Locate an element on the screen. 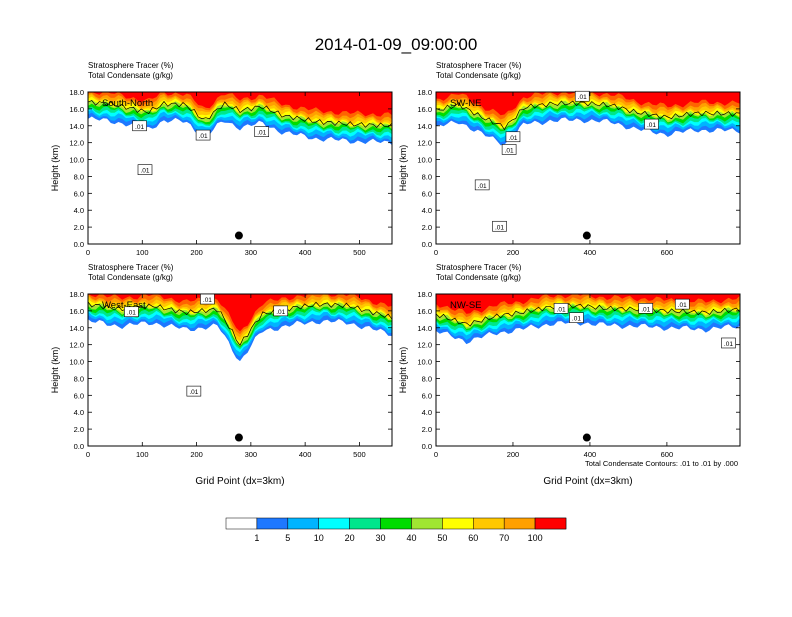 The height and width of the screenshot is (617, 792). y-tick-label: 8.0 is located at coordinates (79, 378).